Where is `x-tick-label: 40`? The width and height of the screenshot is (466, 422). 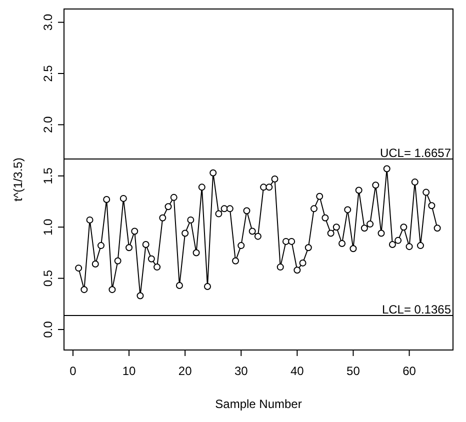
x-tick-label: 40 is located at coordinates (297, 371).